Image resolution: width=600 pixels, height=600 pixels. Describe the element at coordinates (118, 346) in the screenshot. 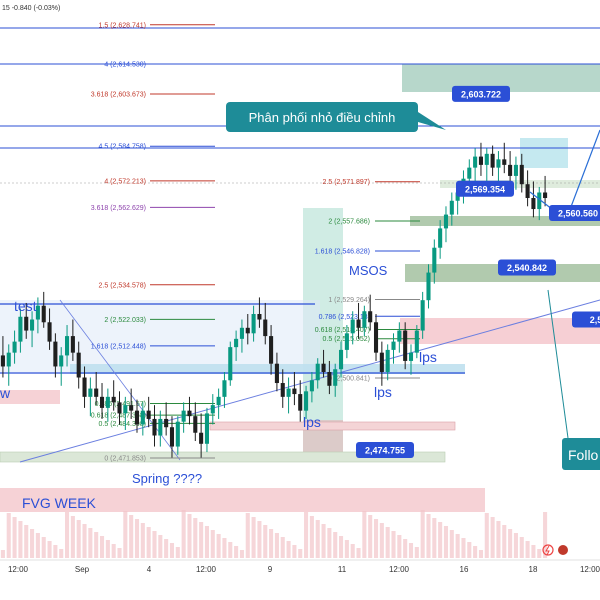

I see `fib-left-label: 1.618 (2,512.448)` at that location.